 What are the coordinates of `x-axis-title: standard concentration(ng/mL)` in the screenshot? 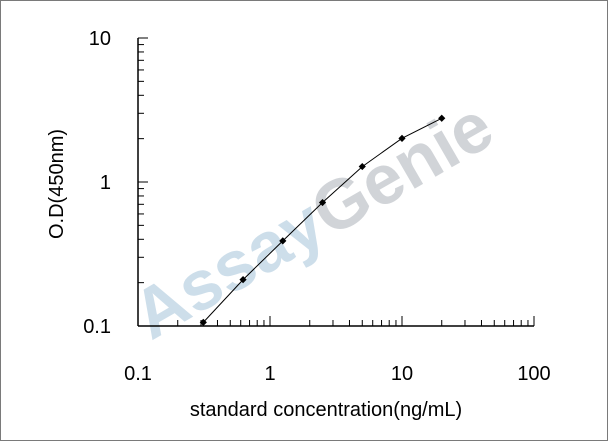 It's located at (326, 410).